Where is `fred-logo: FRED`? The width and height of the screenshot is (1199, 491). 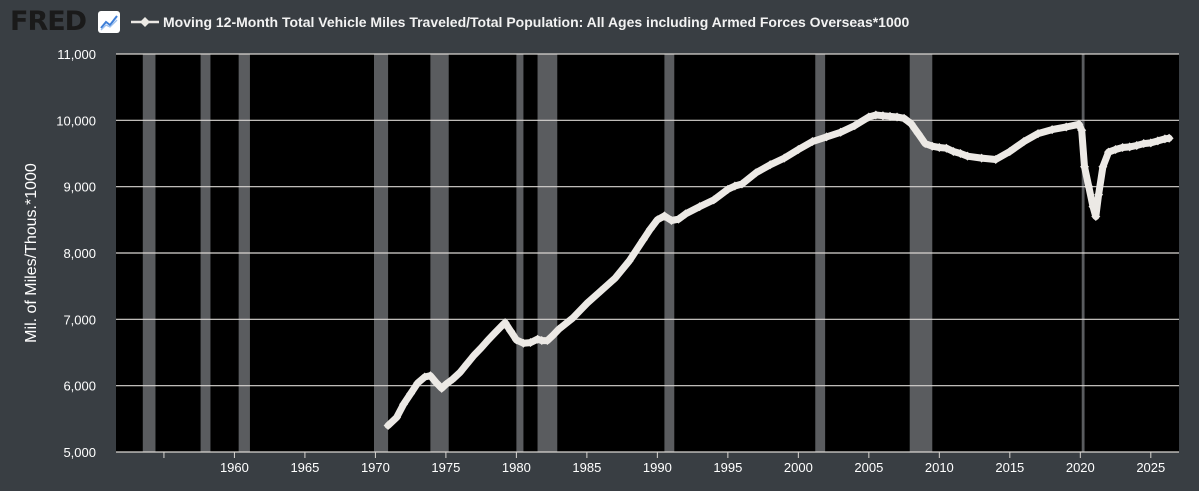
fred-logo: FRED is located at coordinates (48, 21).